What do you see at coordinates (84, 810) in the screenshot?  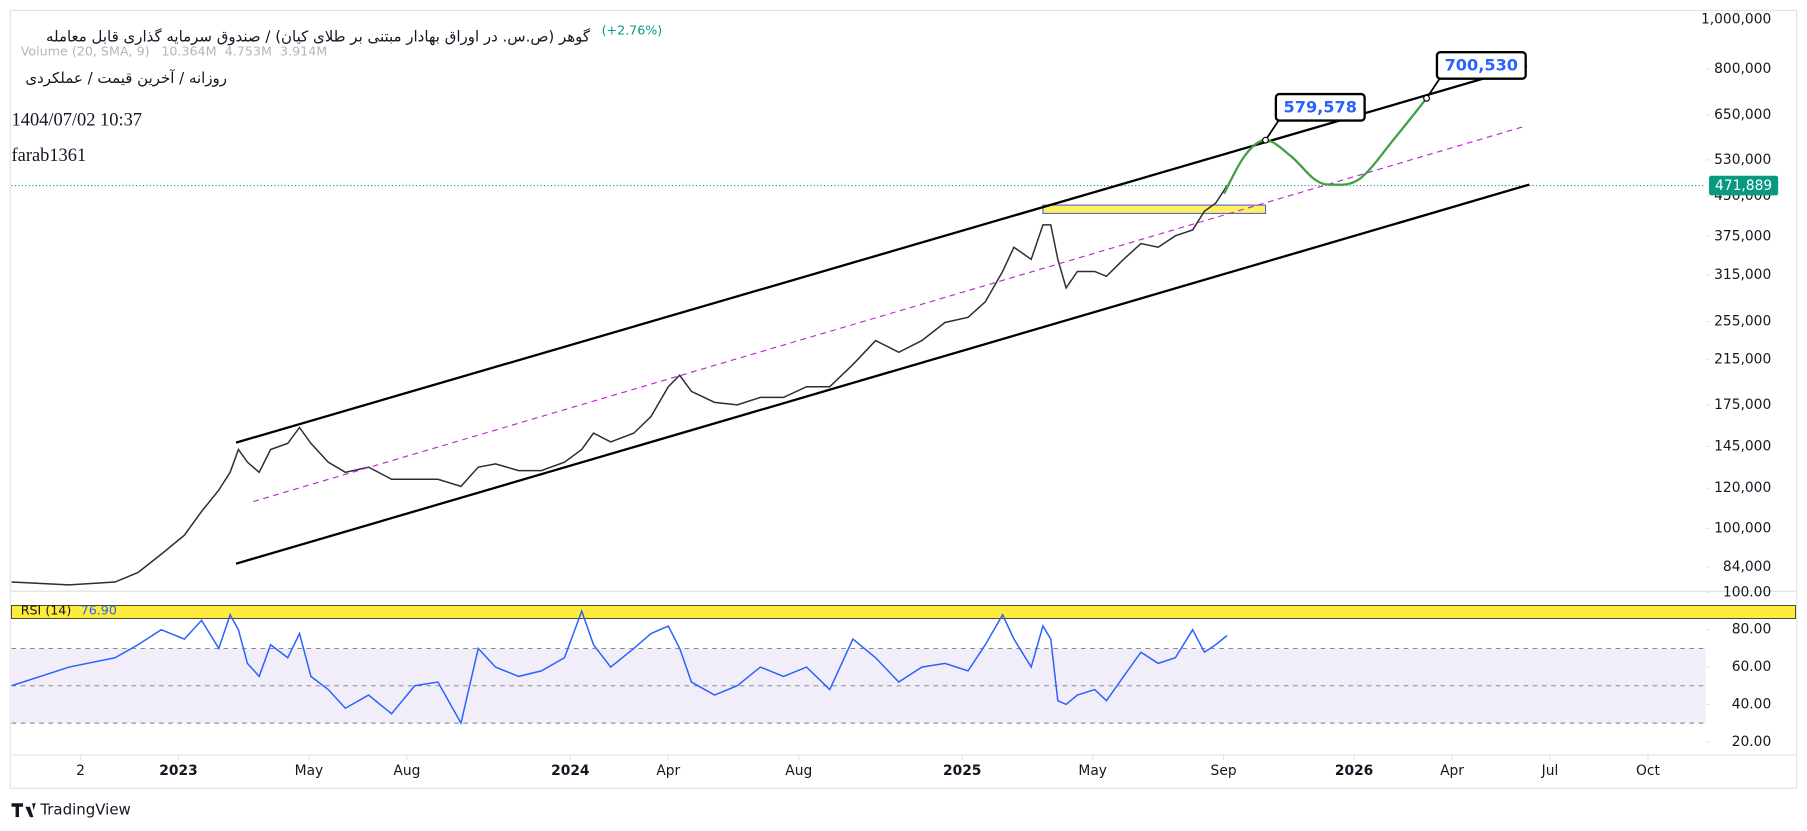 I see `brand: TradingView` at bounding box center [84, 810].